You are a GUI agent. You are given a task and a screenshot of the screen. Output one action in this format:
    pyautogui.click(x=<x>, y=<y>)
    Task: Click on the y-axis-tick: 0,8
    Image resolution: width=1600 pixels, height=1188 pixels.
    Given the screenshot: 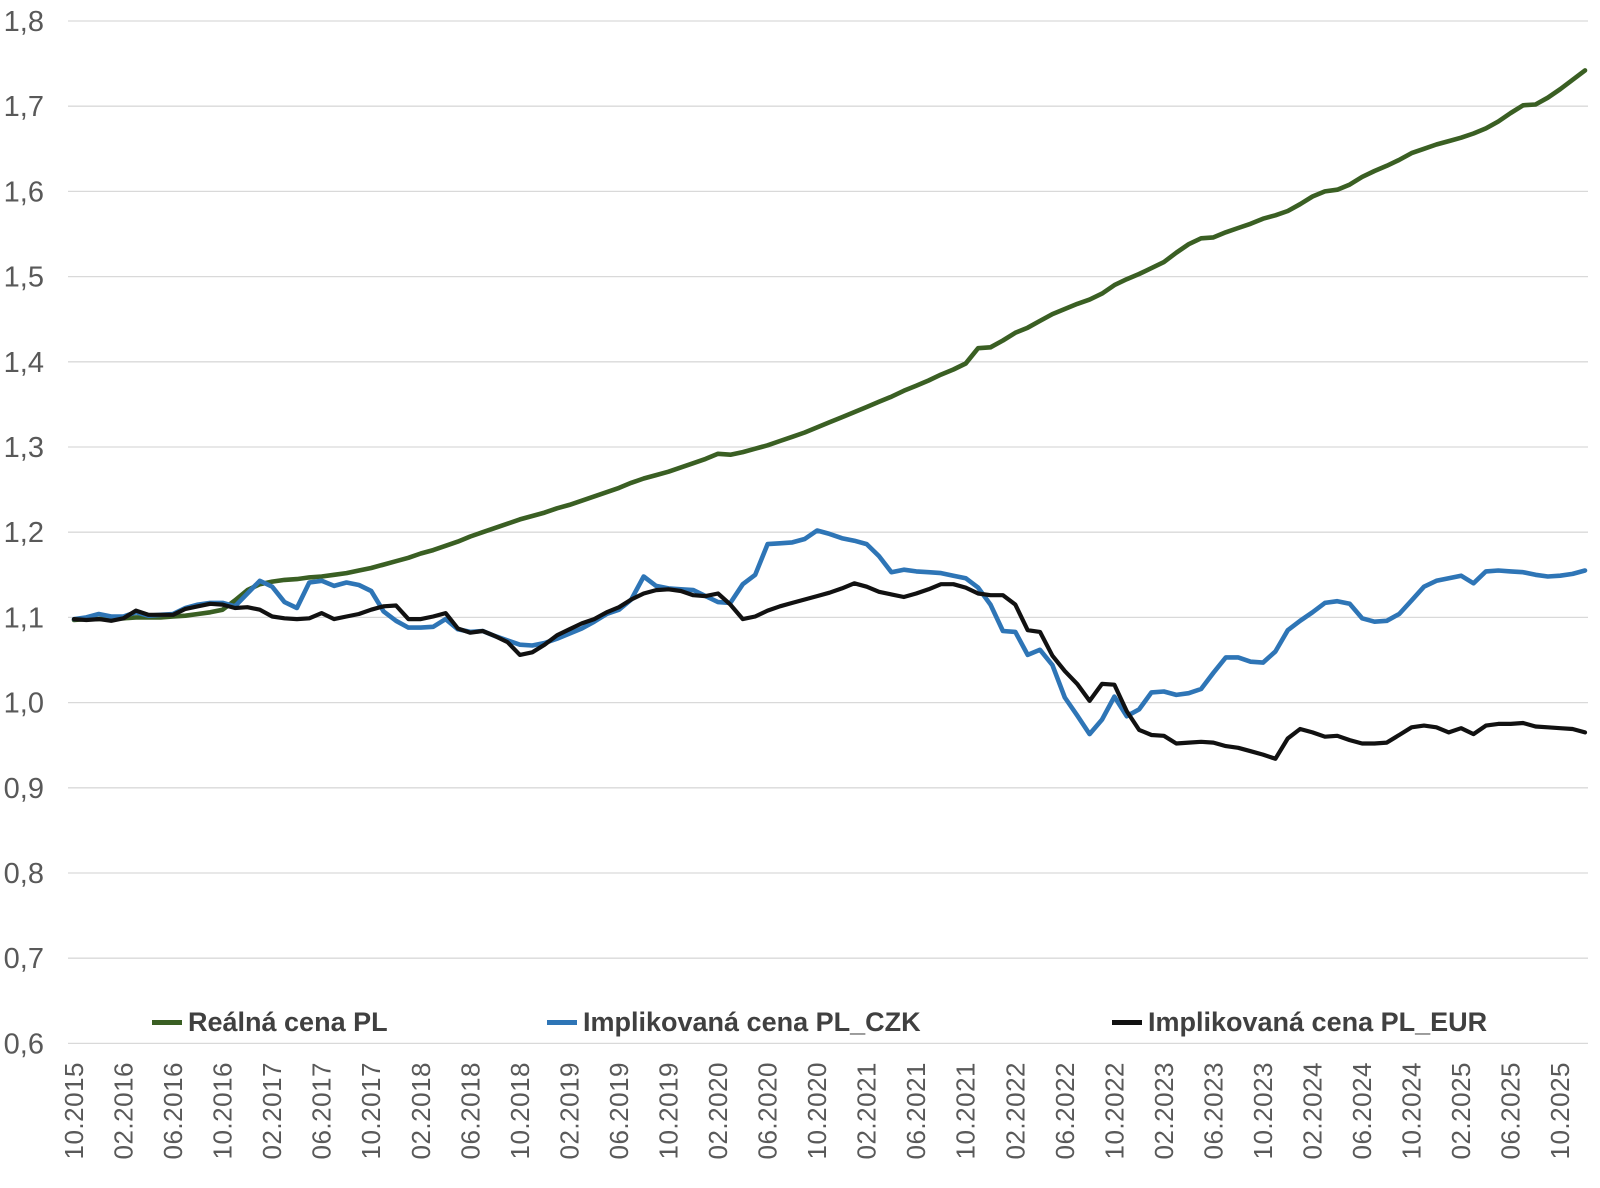 What is the action you would take?
    pyautogui.click(x=24, y=874)
    